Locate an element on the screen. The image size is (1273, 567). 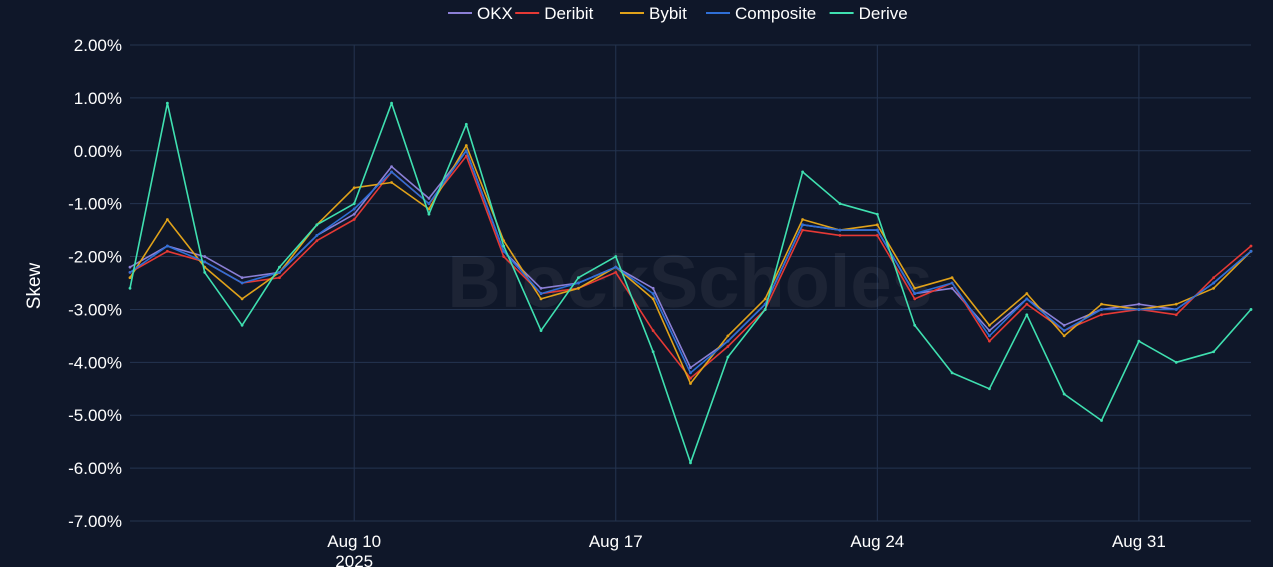
legend-item: Derive is located at coordinates (868, 13).